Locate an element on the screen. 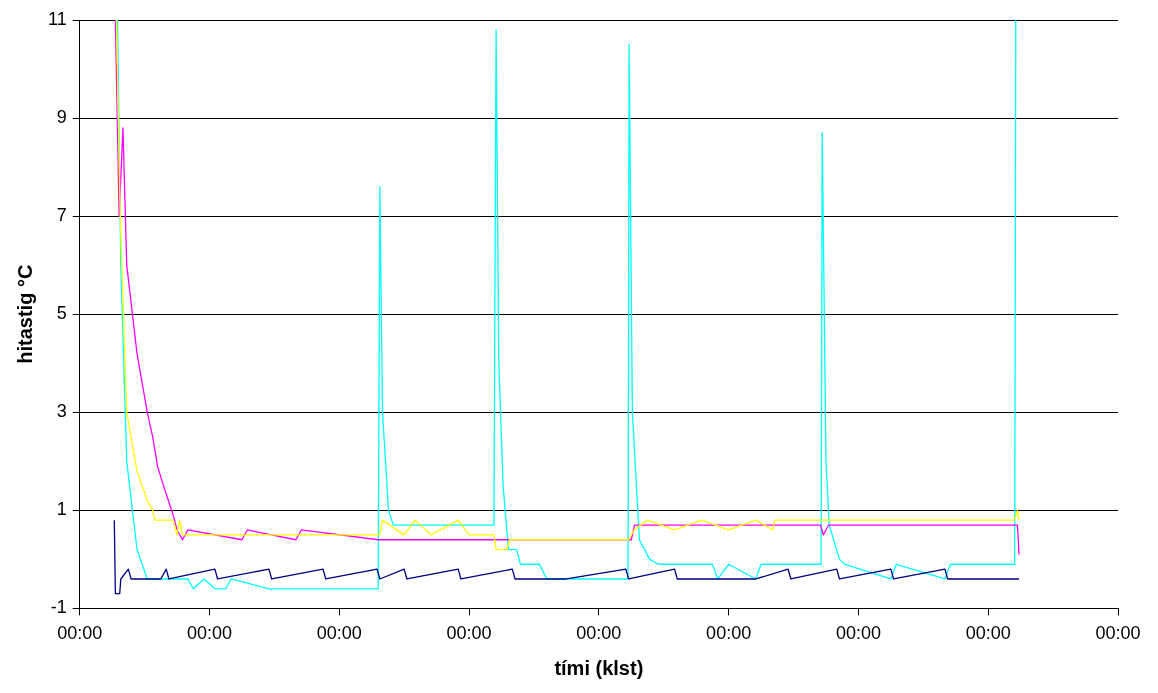 The width and height of the screenshot is (1158, 693). x-axis-title: tími (klst) is located at coordinates (599, 667).